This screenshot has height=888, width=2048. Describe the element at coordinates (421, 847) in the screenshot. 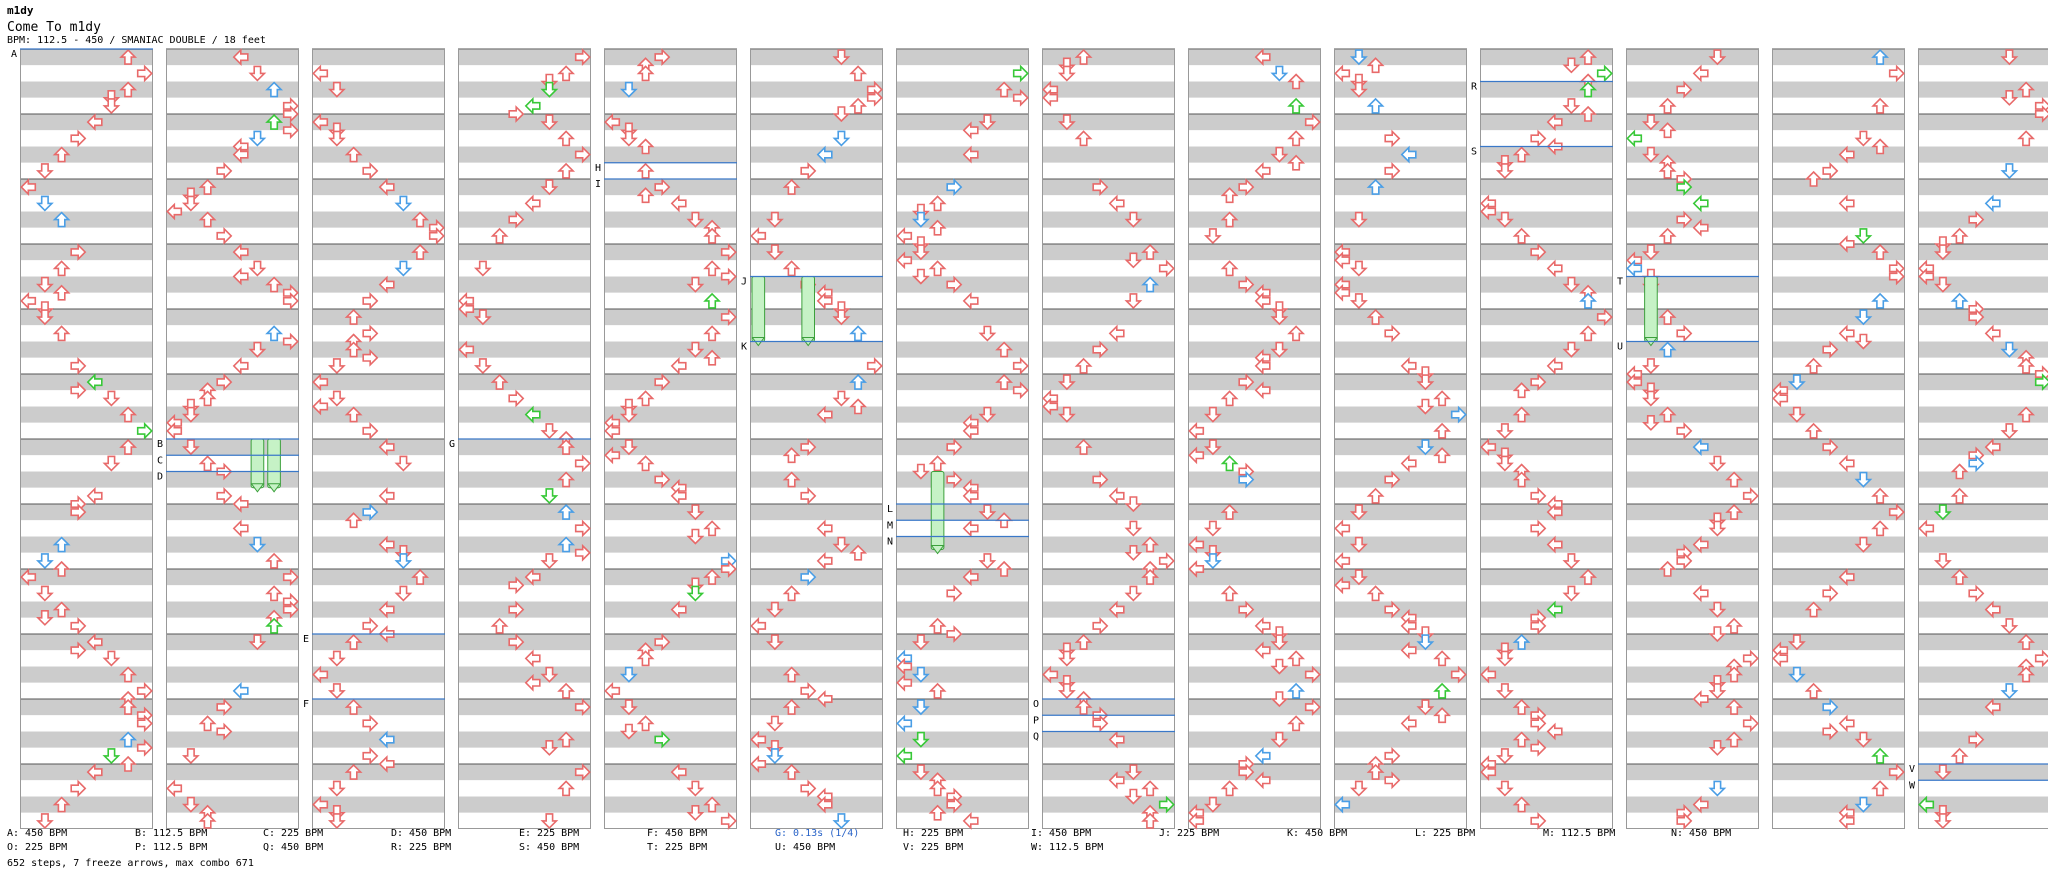

I see `bpm-legend-item: R: 225 BPM` at that location.